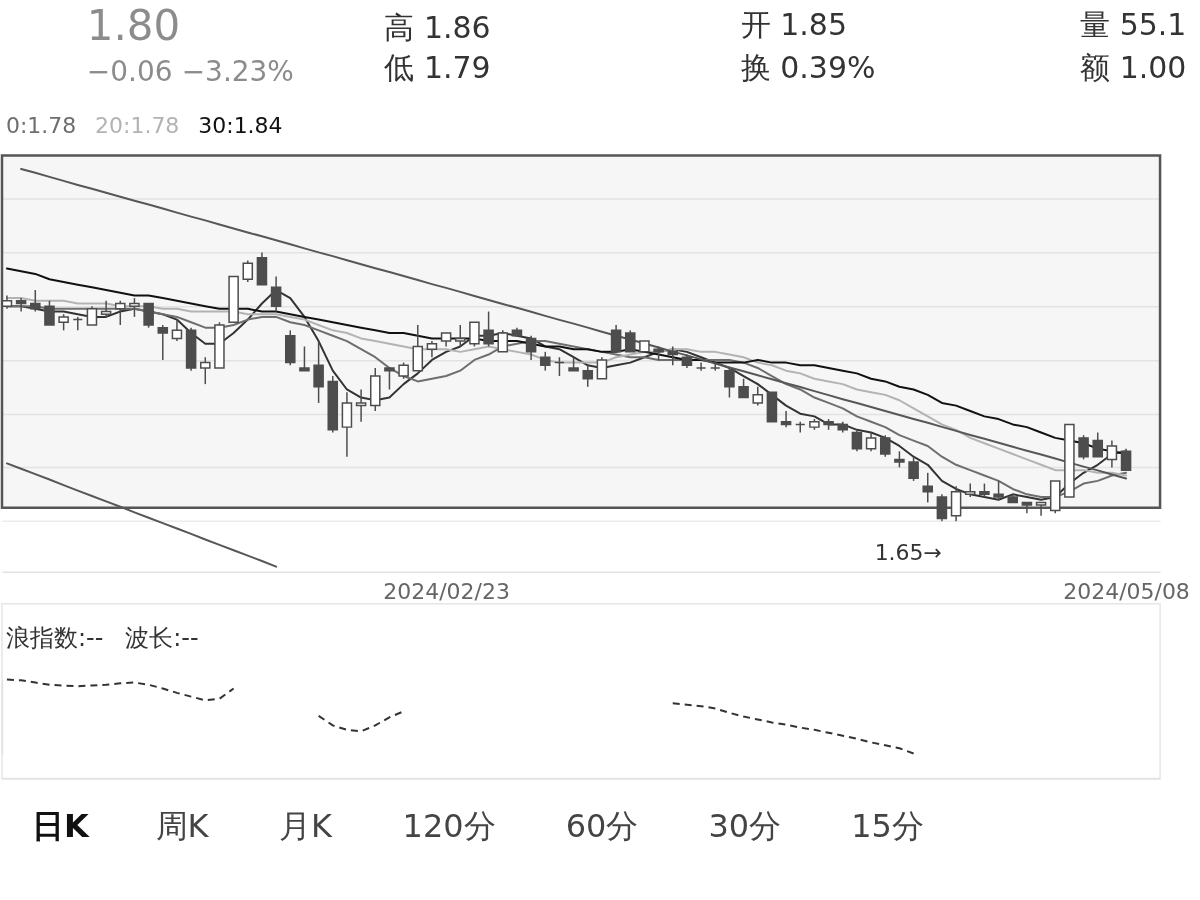 This screenshot has width=1200, height=900. Describe the element at coordinates (1126, 592) in the screenshot. I see `x-tick-label: 2024/05/08` at that location.